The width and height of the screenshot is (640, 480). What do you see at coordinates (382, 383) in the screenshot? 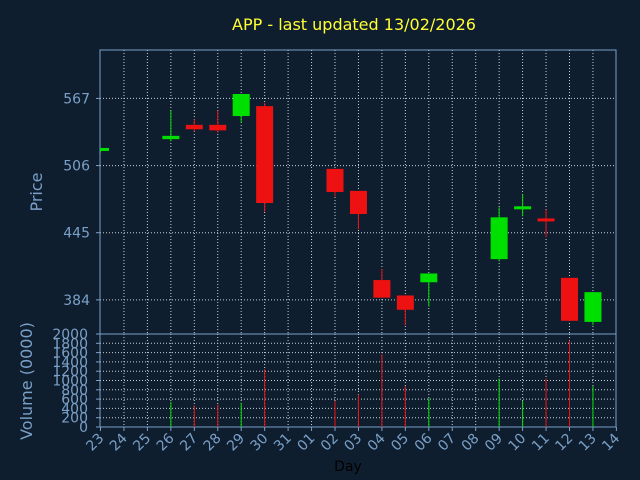
I see `volume-bars` at bounding box center [382, 383].